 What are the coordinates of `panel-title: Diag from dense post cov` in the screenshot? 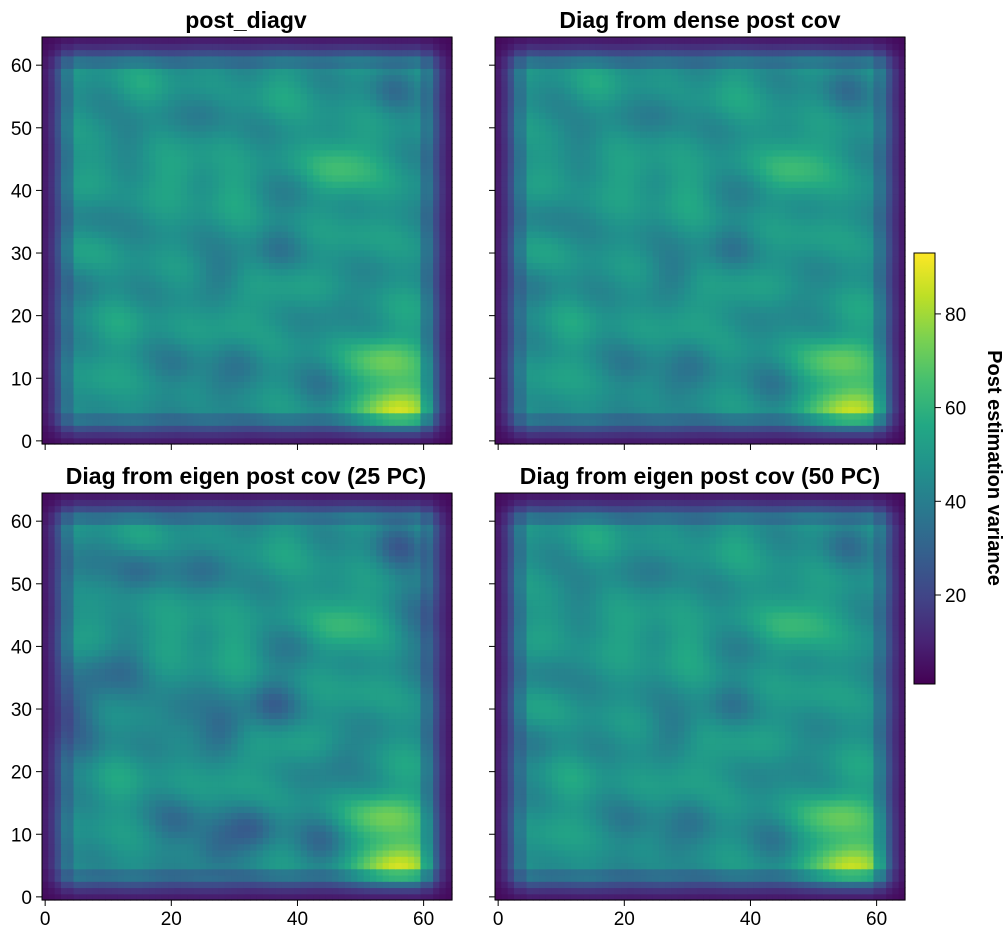 It's located at (699, 20).